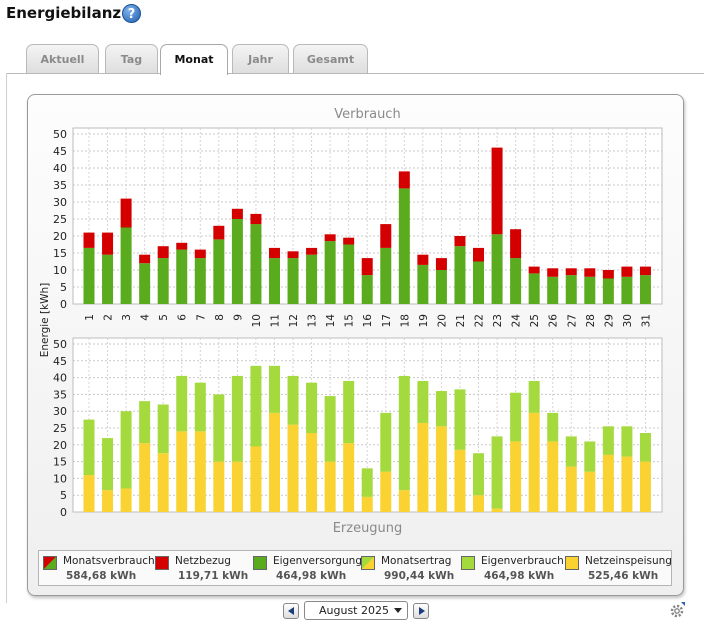 The image size is (704, 630). What do you see at coordinates (618, 568) in the screenshot?
I see `legend-item-netzeinspeisung: Netzeinspeisung 525,46 kWh` at bounding box center [618, 568].